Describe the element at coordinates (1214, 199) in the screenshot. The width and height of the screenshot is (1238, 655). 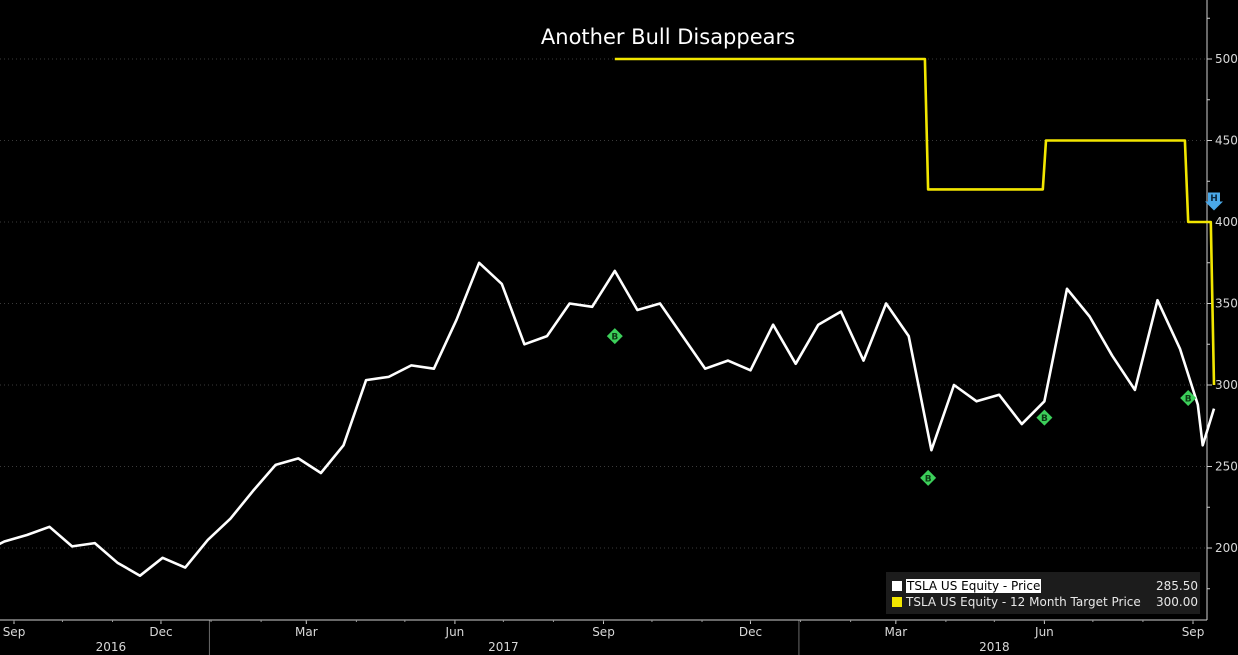
I see `hold-marker-label-4: H` at that location.